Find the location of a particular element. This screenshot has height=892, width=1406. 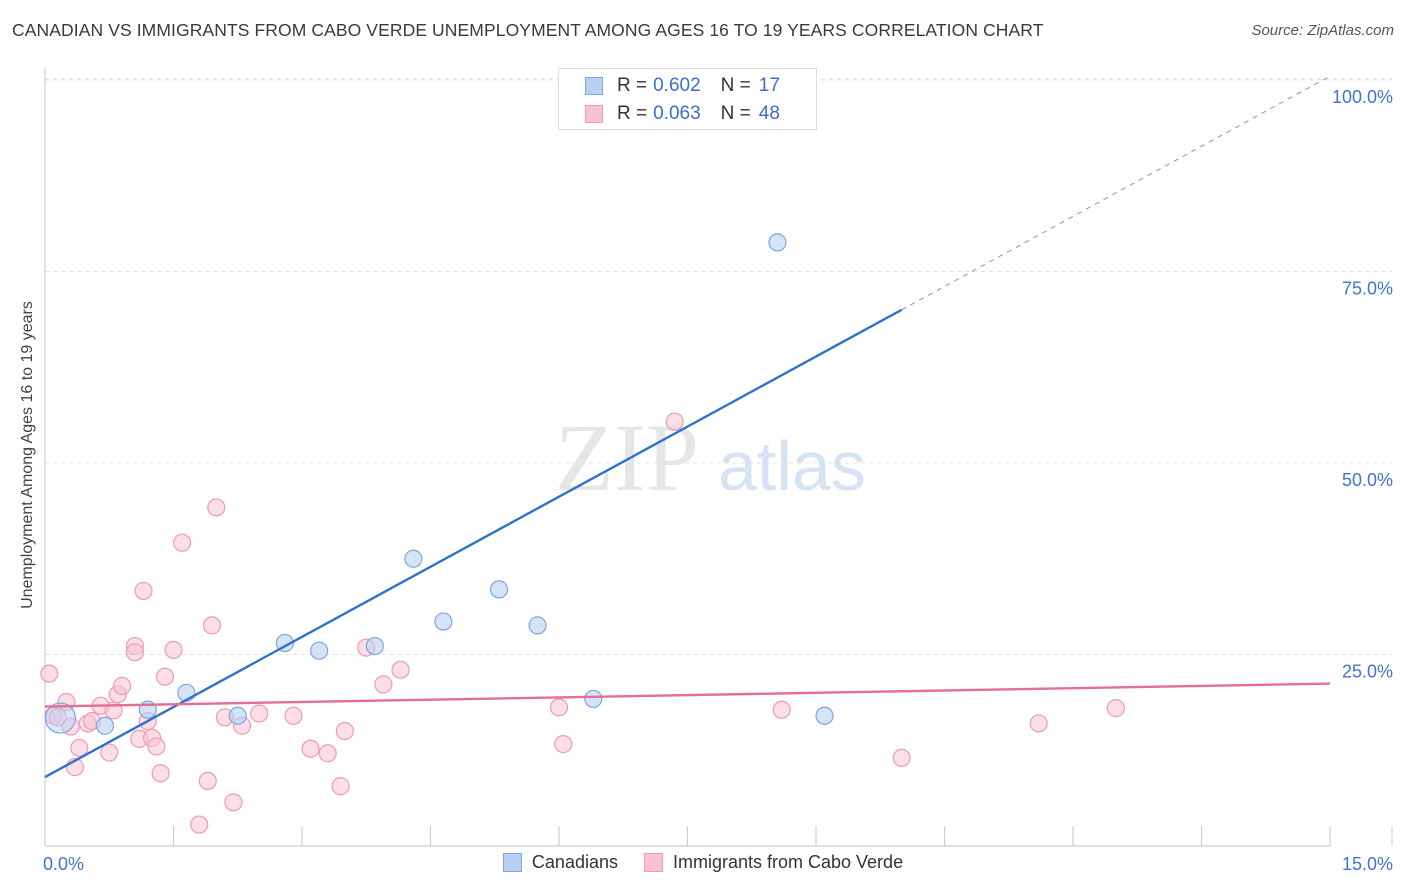

source-credit: Source: ZipAtlas.com is located at coordinates (1322, 30).